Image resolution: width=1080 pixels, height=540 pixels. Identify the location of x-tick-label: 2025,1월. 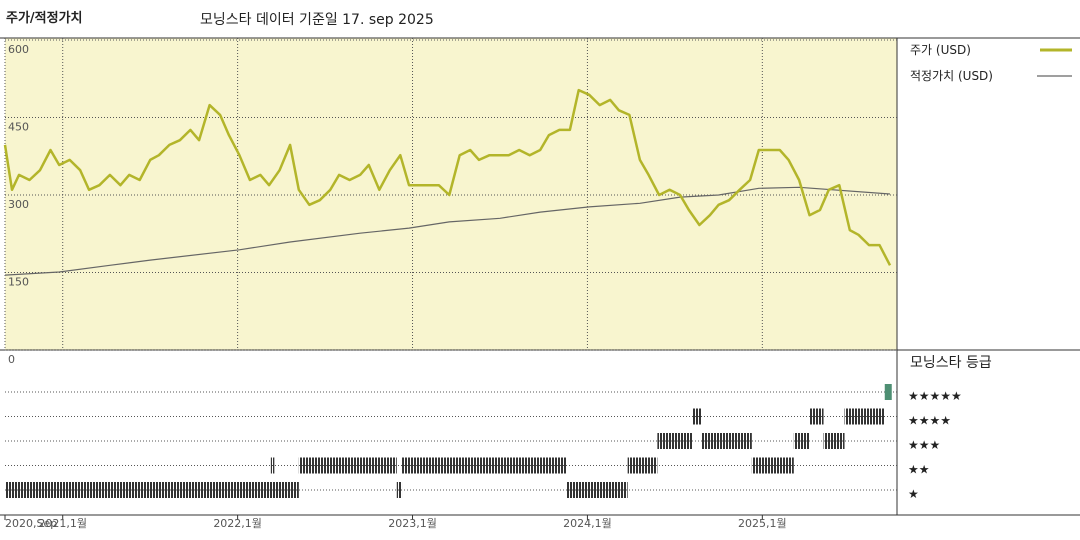
(762, 523).